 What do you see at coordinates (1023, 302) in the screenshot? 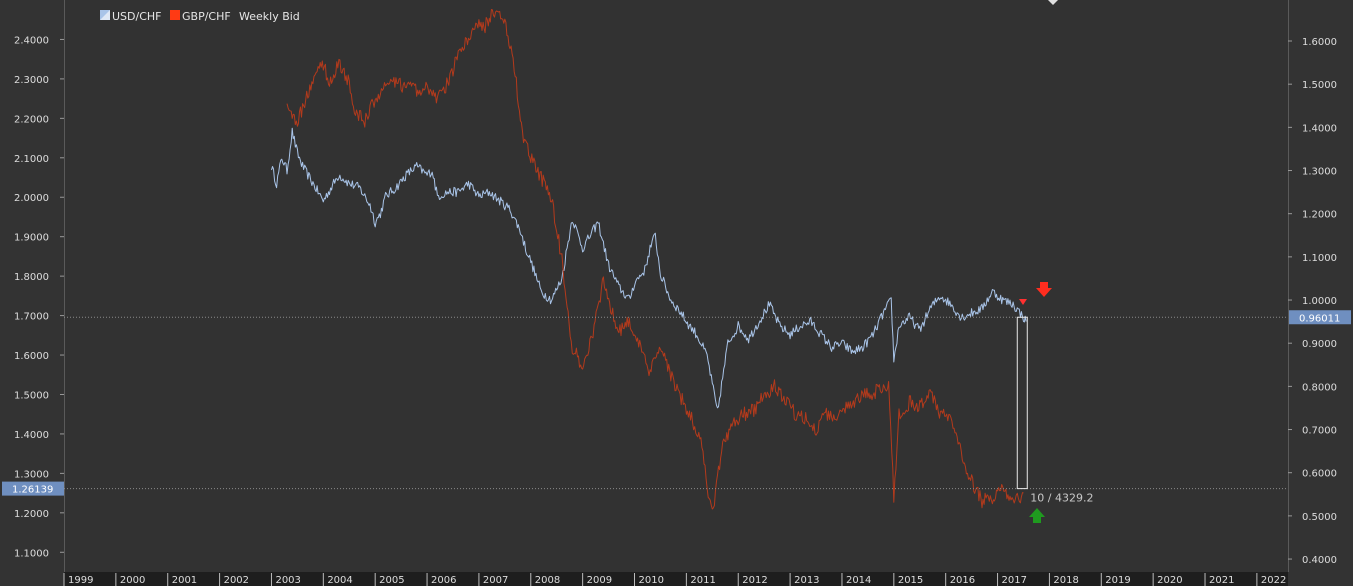
I see `small-red-marker-icon` at bounding box center [1023, 302].